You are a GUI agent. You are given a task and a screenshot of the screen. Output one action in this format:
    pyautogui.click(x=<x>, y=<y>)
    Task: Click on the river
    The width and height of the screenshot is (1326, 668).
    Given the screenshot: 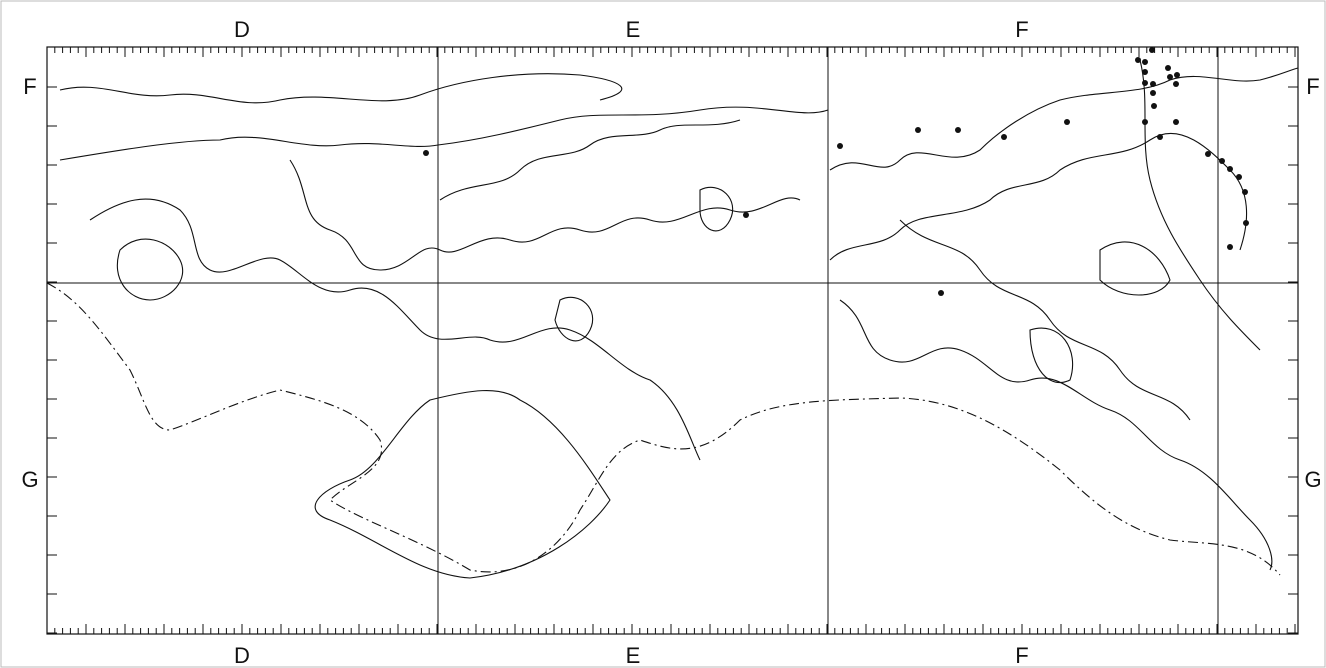 What is the action you would take?
    pyautogui.click(x=1200, y=205)
    